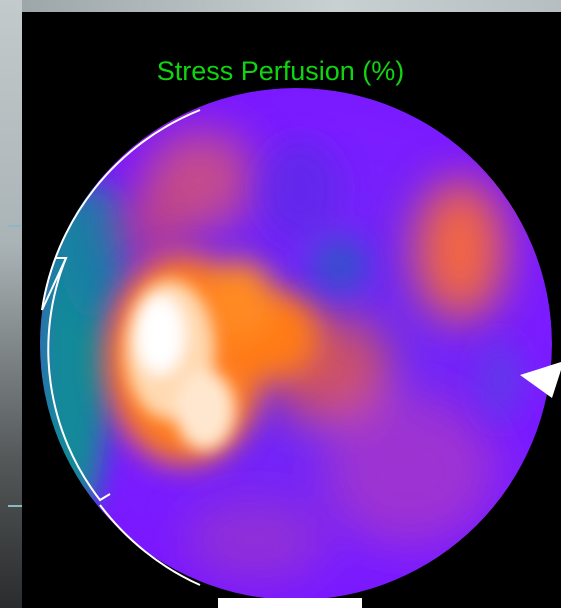 The image size is (561, 608). Describe the element at coordinates (79, 379) in the screenshot. I see `segment-outline-left` at that location.